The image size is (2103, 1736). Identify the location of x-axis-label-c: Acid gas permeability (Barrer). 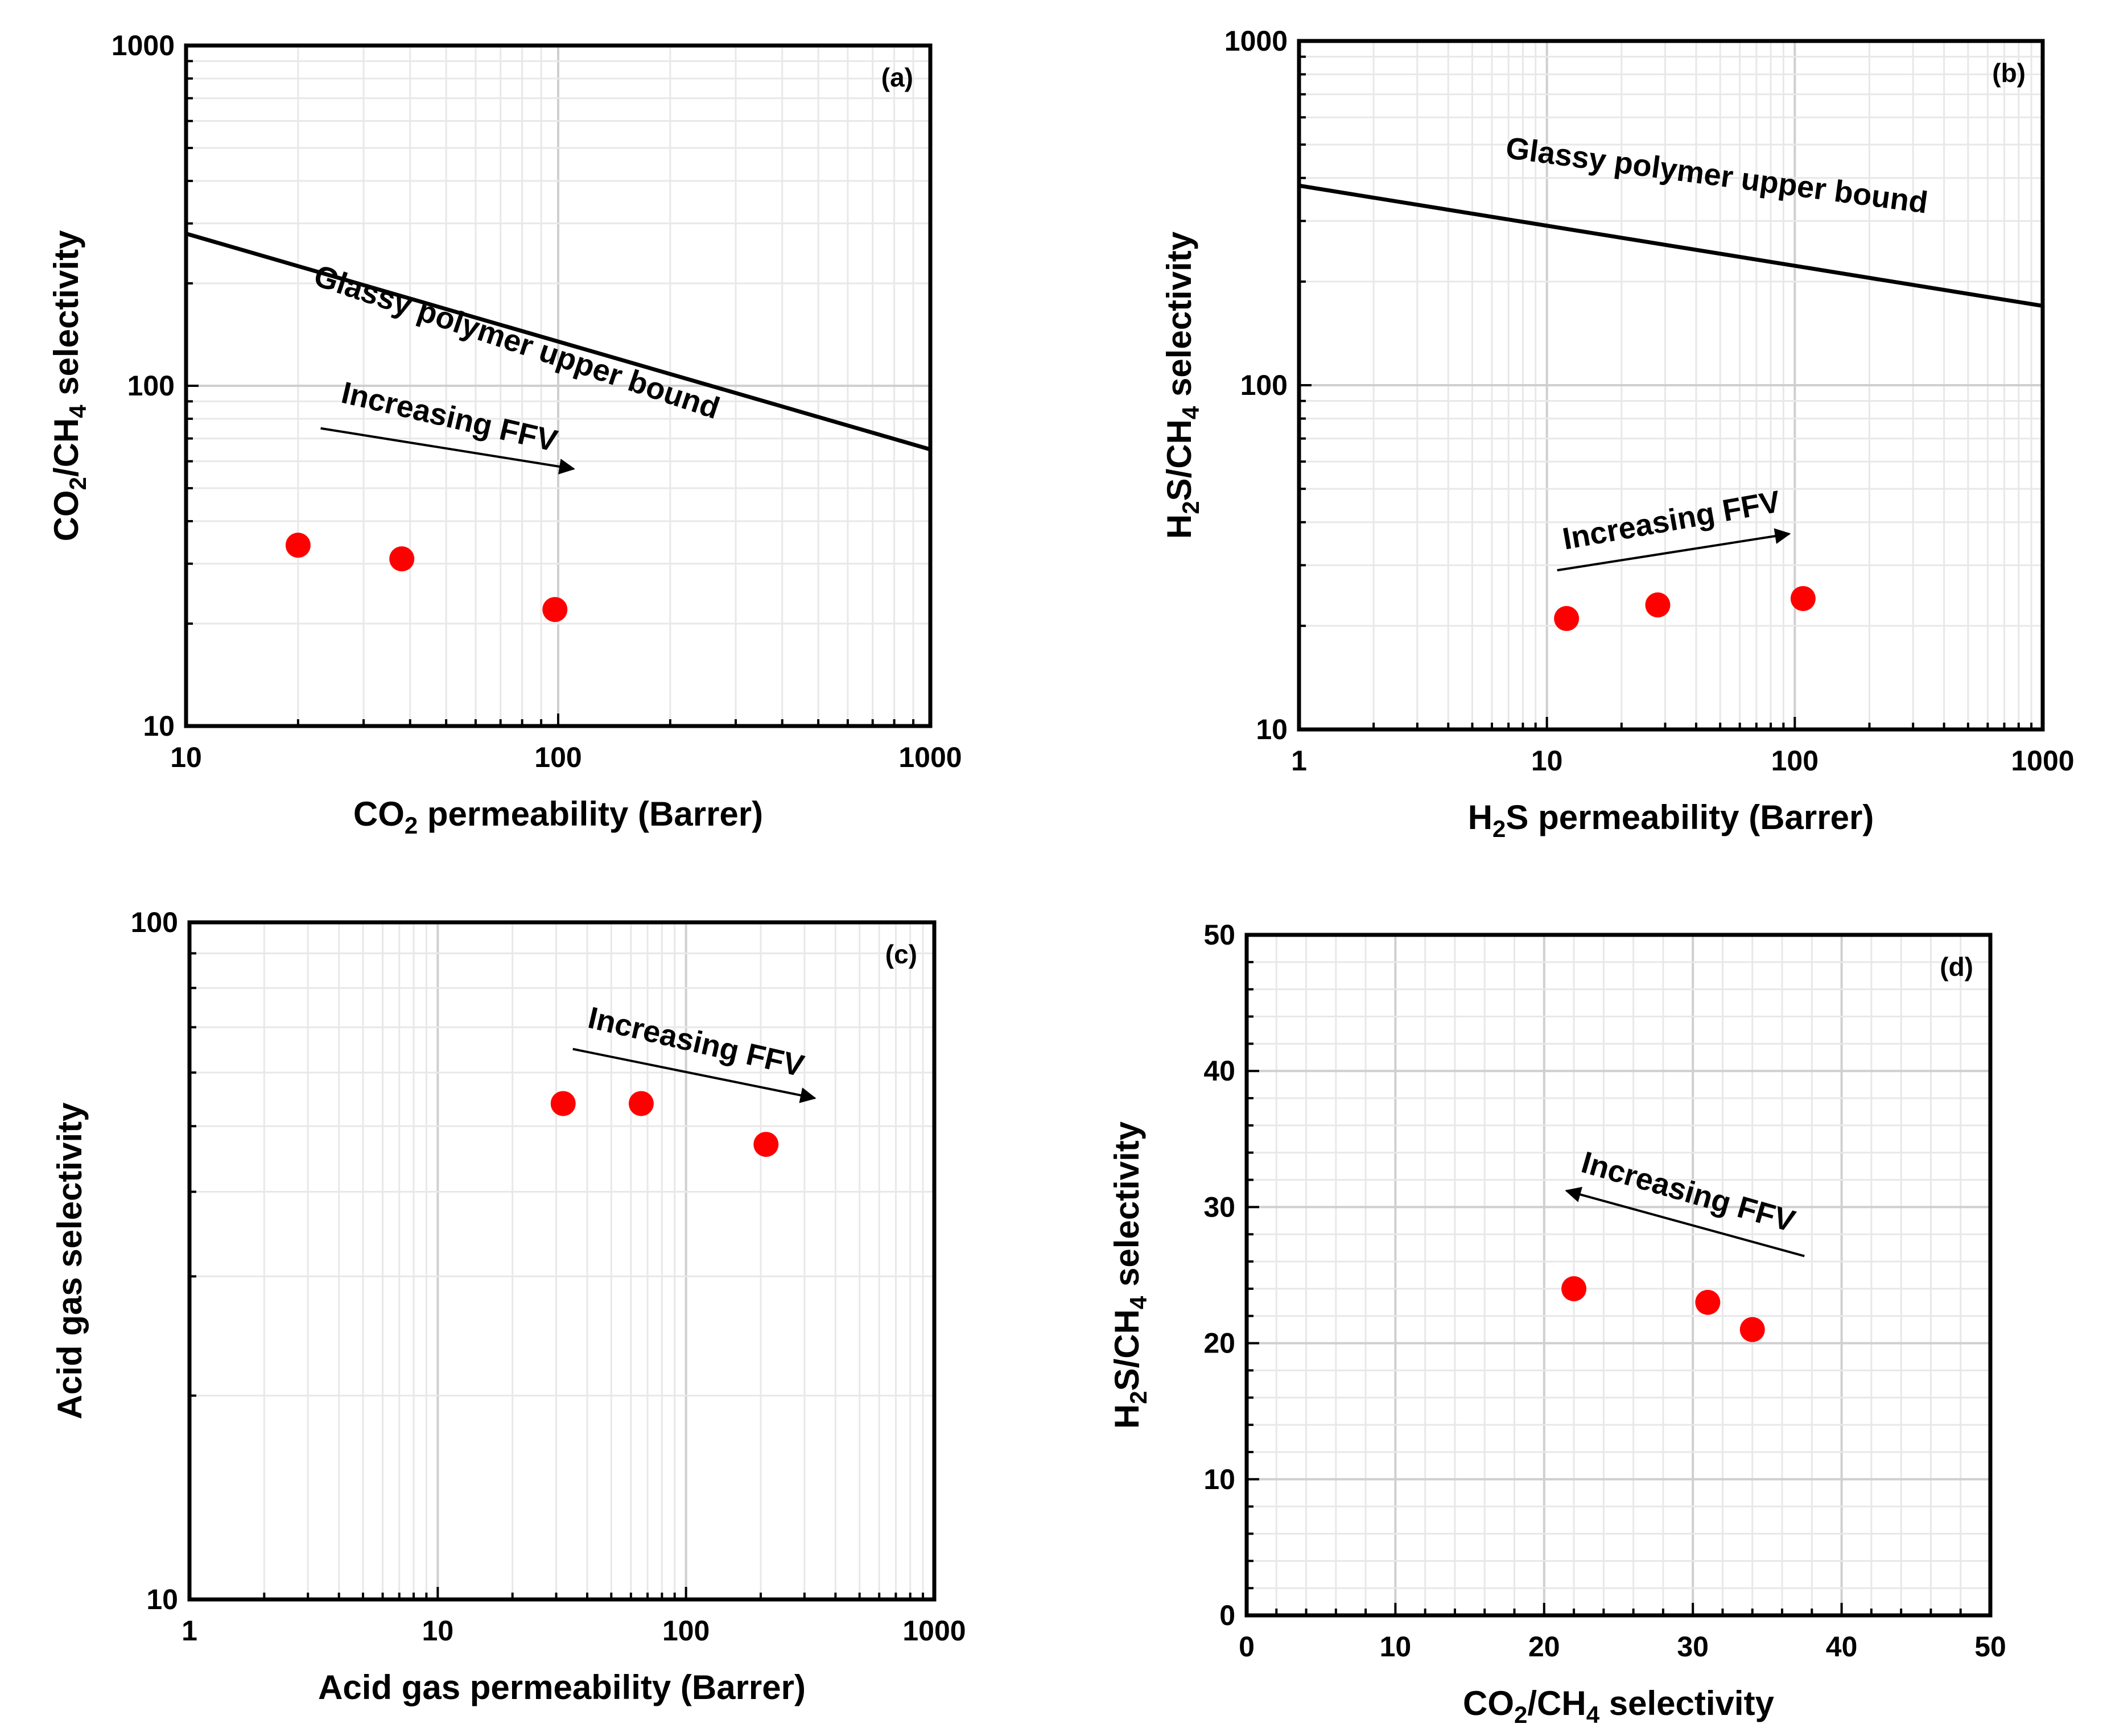
(562, 1687).